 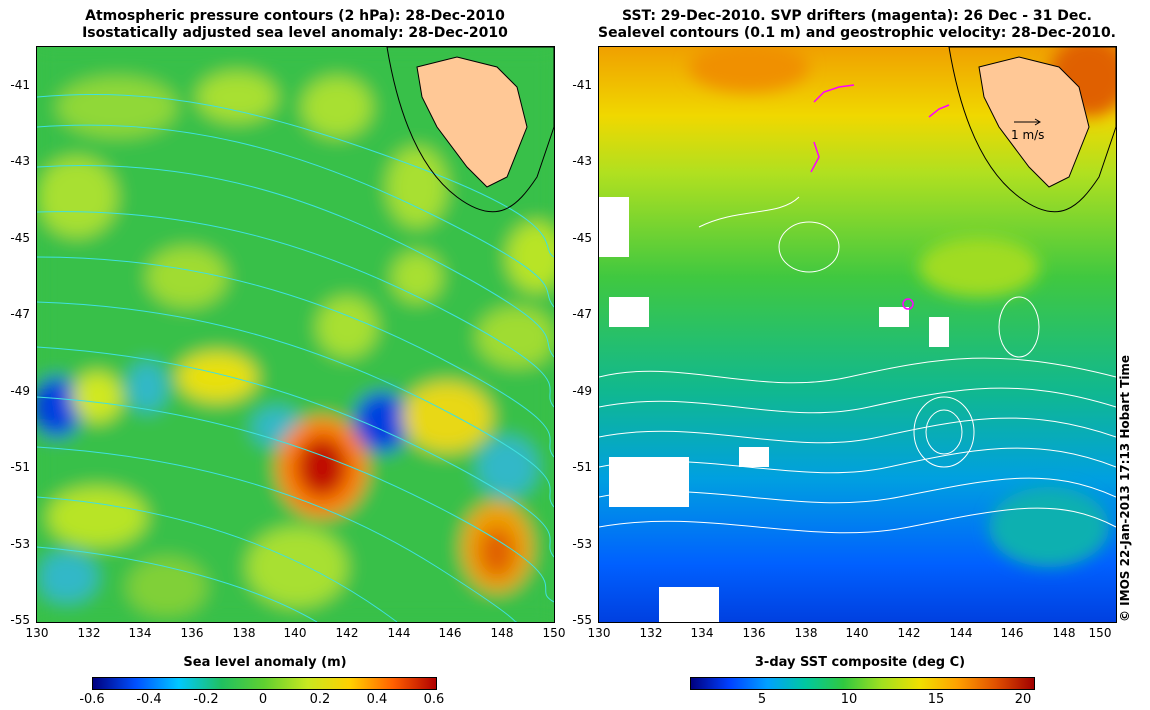 What do you see at coordinates (1023, 699) in the screenshot?
I see `right-colorbar-tick: 20` at bounding box center [1023, 699].